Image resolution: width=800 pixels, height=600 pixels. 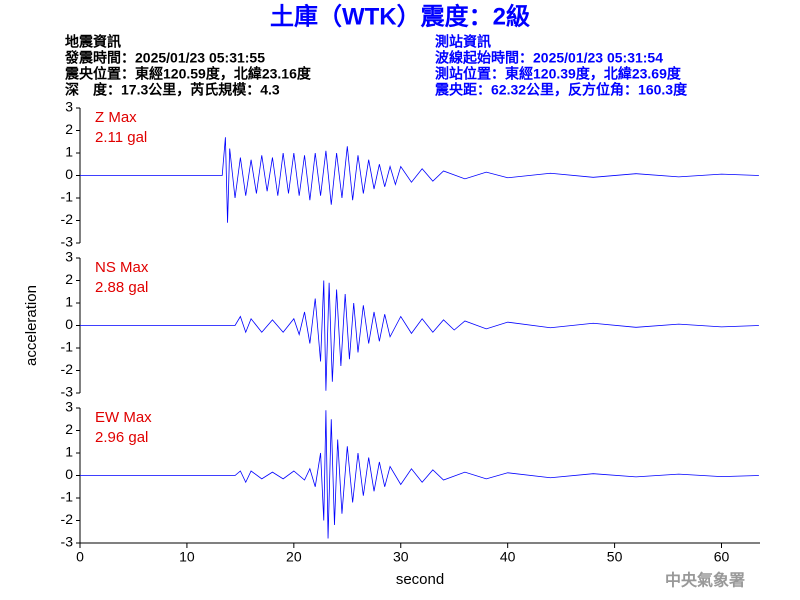 I want to click on info: 測站資訊, so click(x=463, y=42).